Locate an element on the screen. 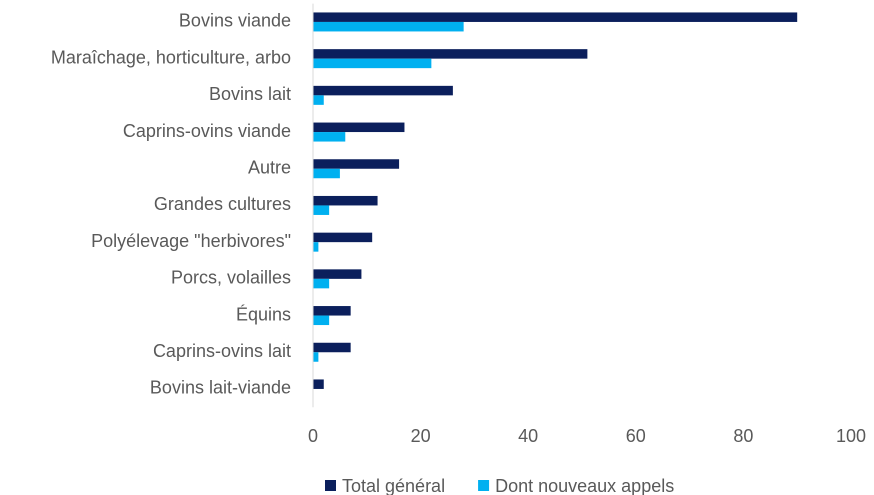 The image size is (874, 495). x-tick-label: 40 is located at coordinates (528, 436).